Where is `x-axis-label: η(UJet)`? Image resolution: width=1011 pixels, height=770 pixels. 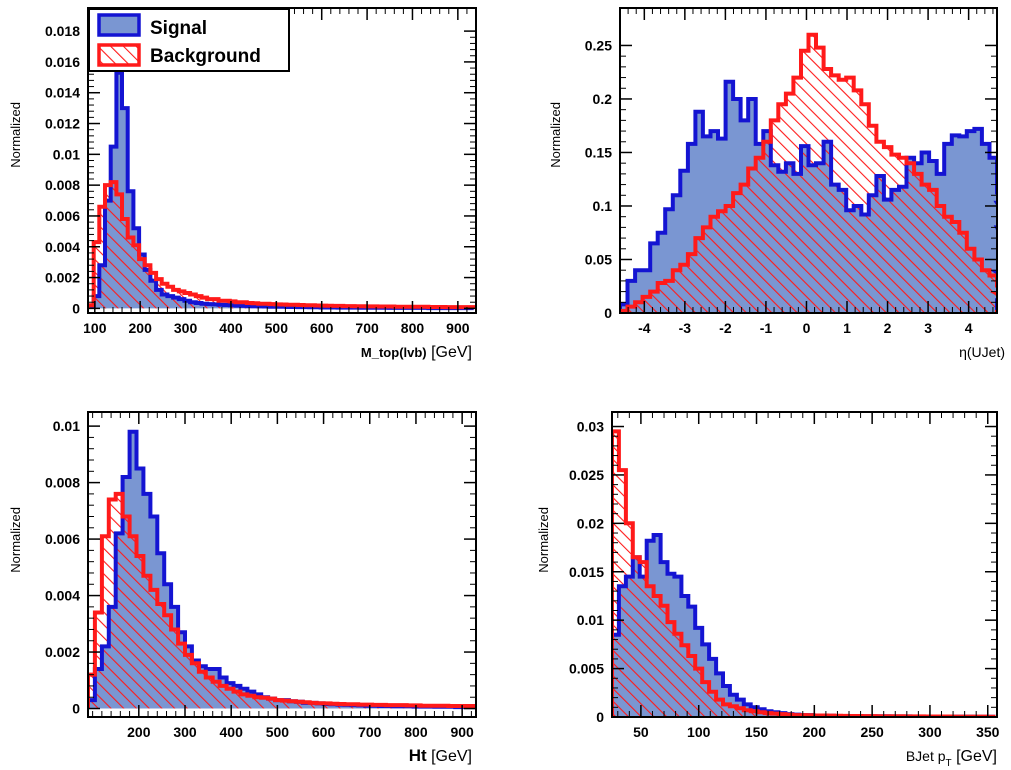 x-axis-label: η(UJet) is located at coordinates (982, 352).